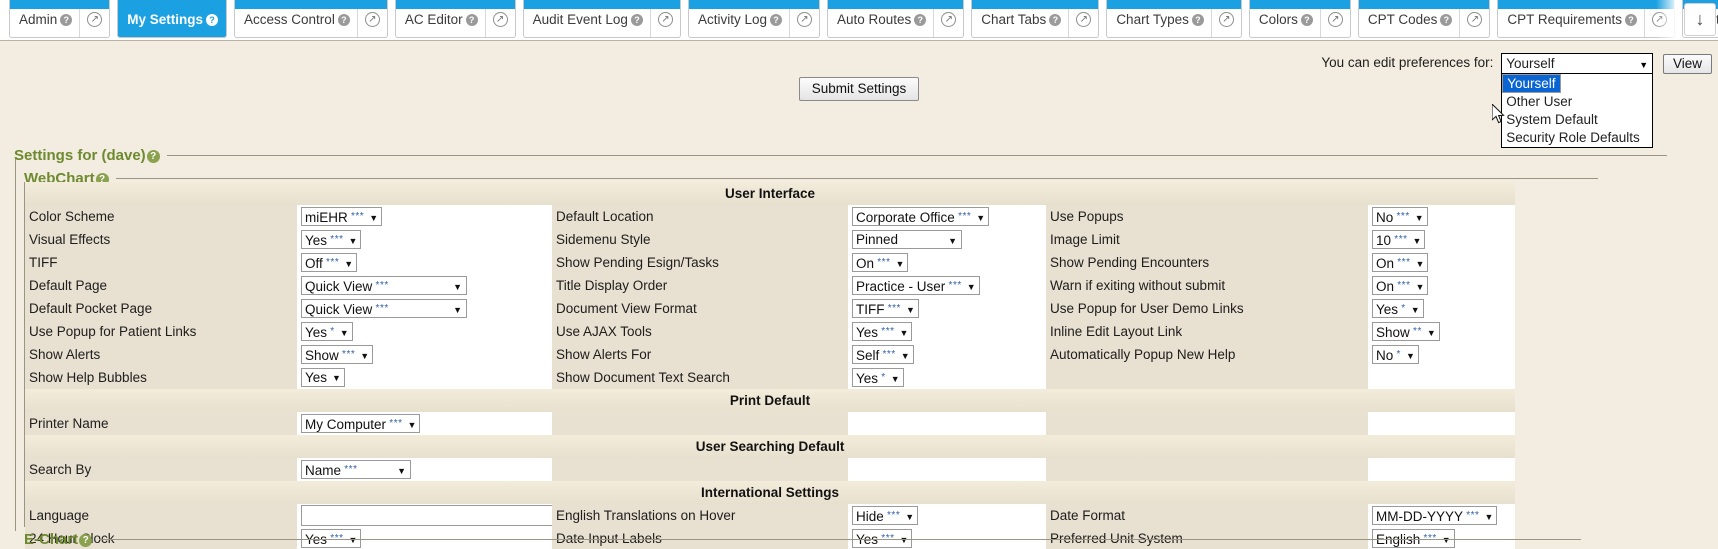  I want to click on submit-settings-button: Submit Settings, so click(859, 89).